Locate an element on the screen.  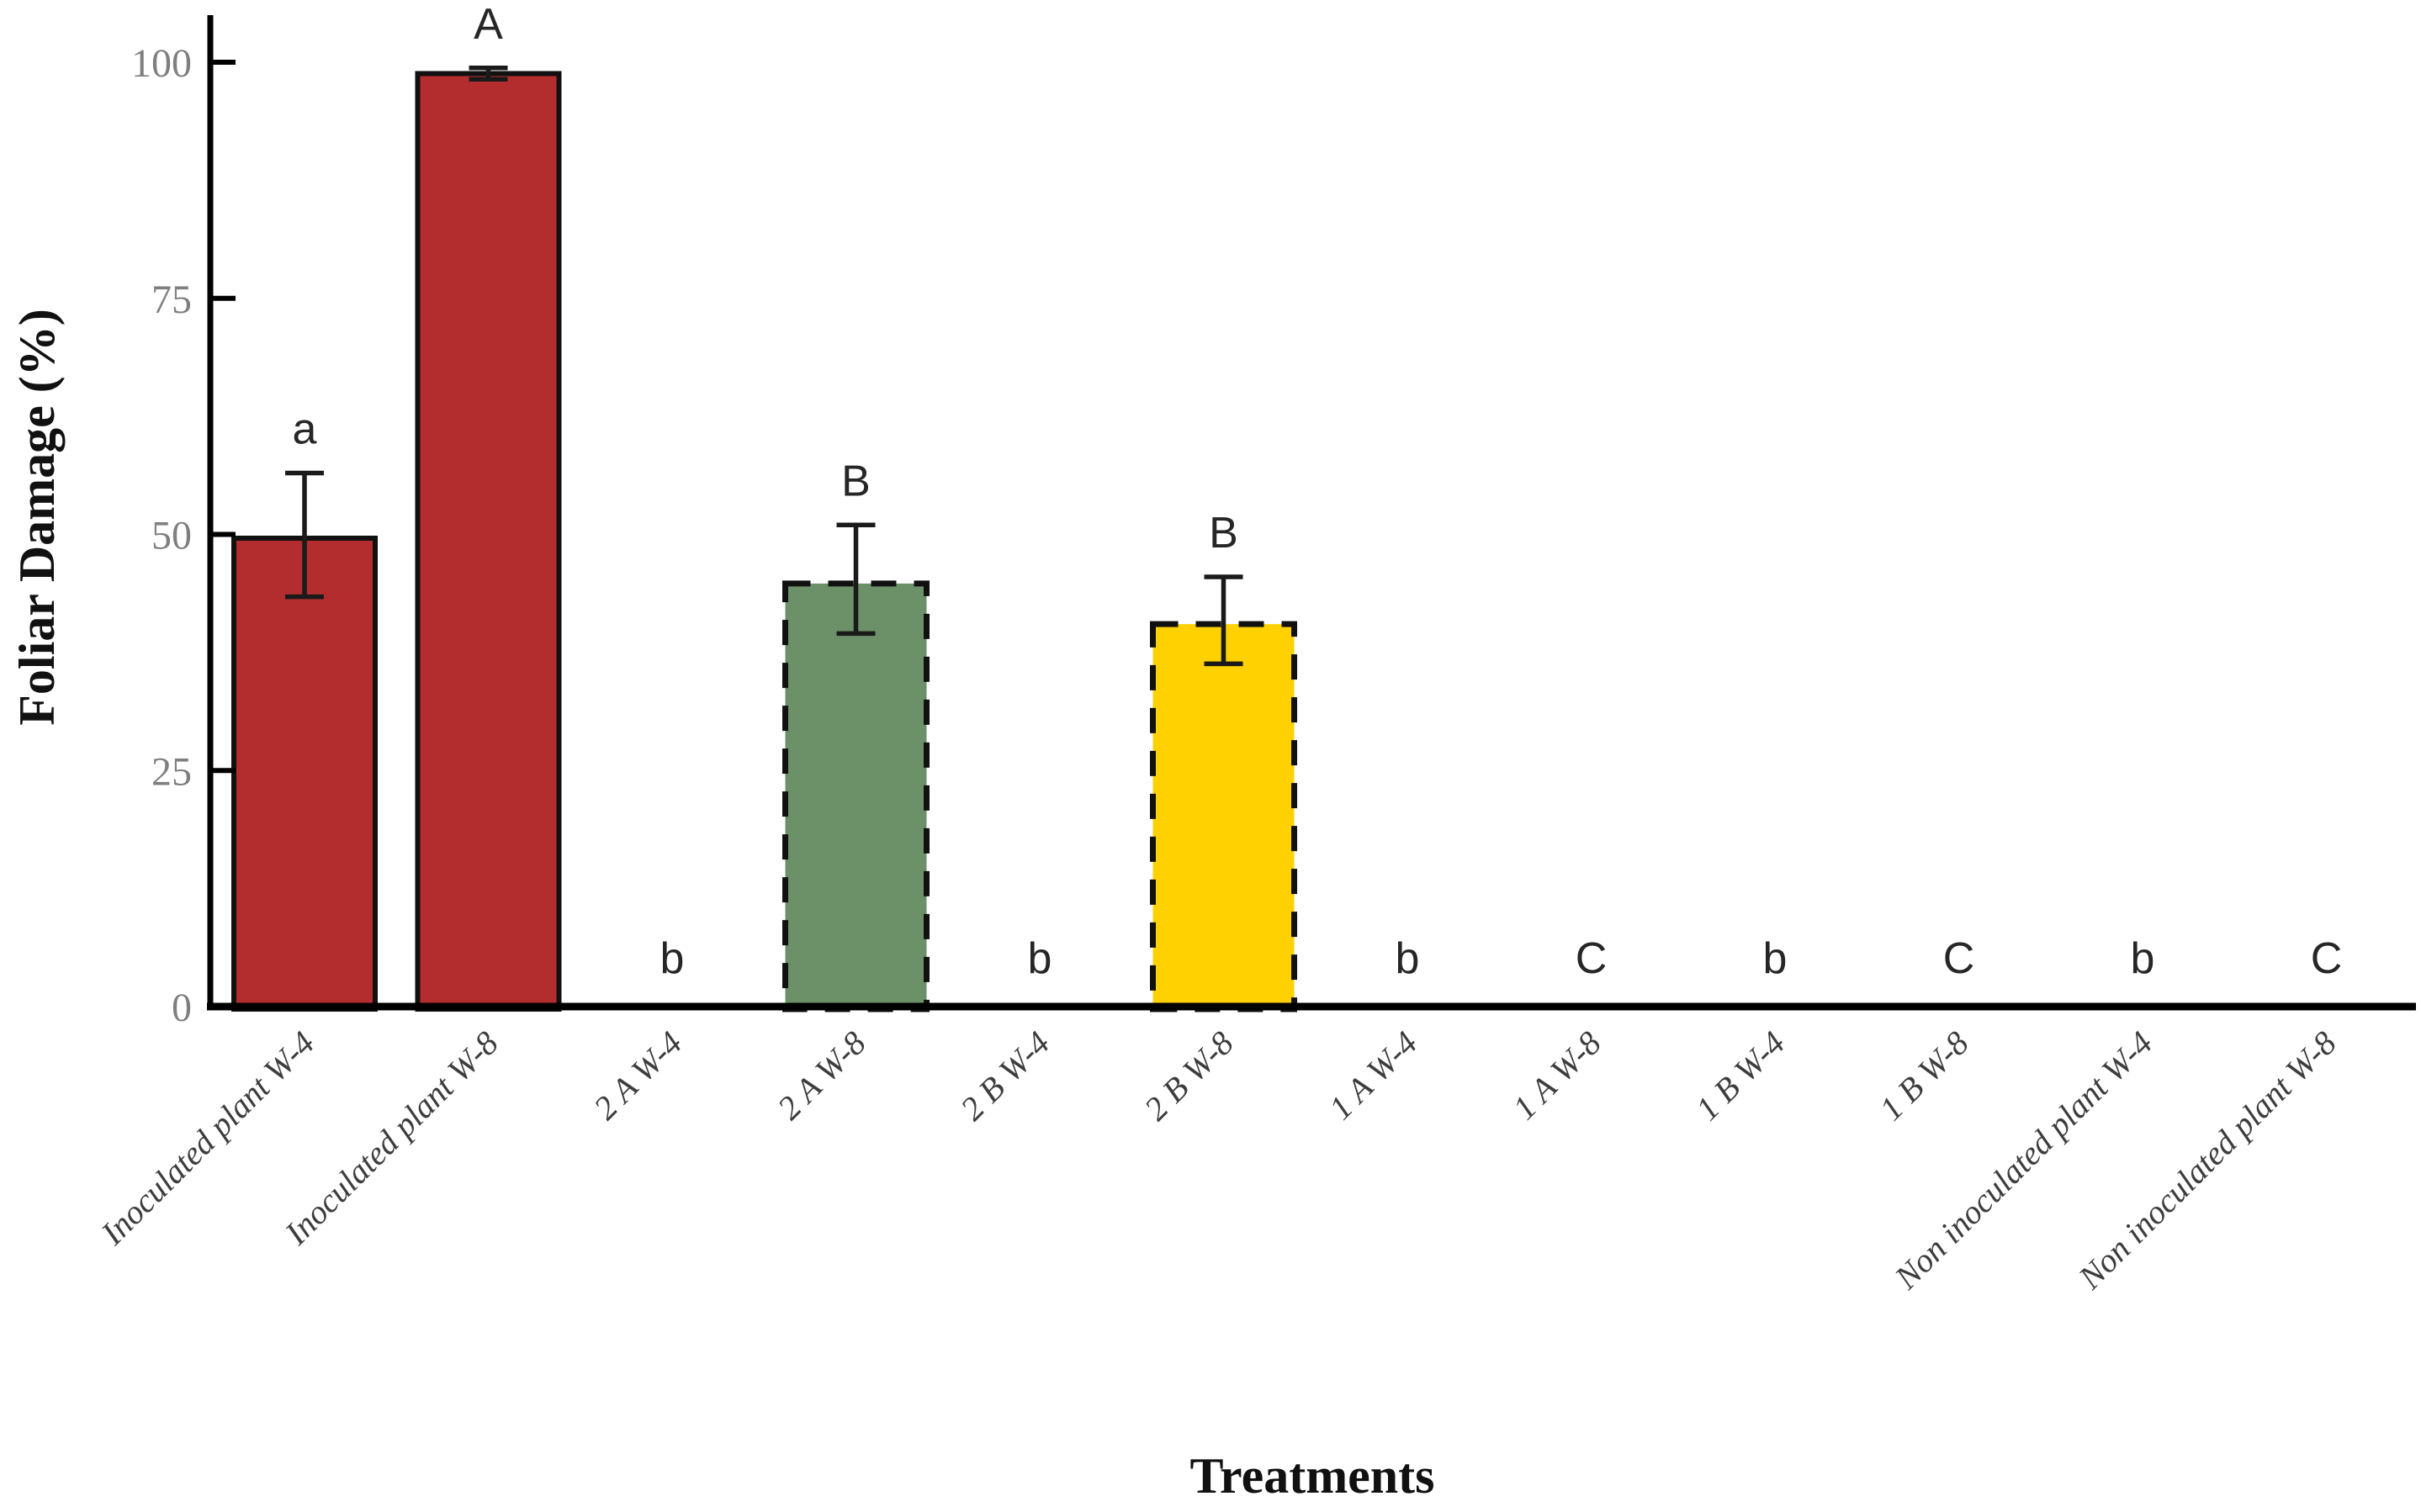
x-tick-label: 1 A W-8 is located at coordinates (1557, 1075).